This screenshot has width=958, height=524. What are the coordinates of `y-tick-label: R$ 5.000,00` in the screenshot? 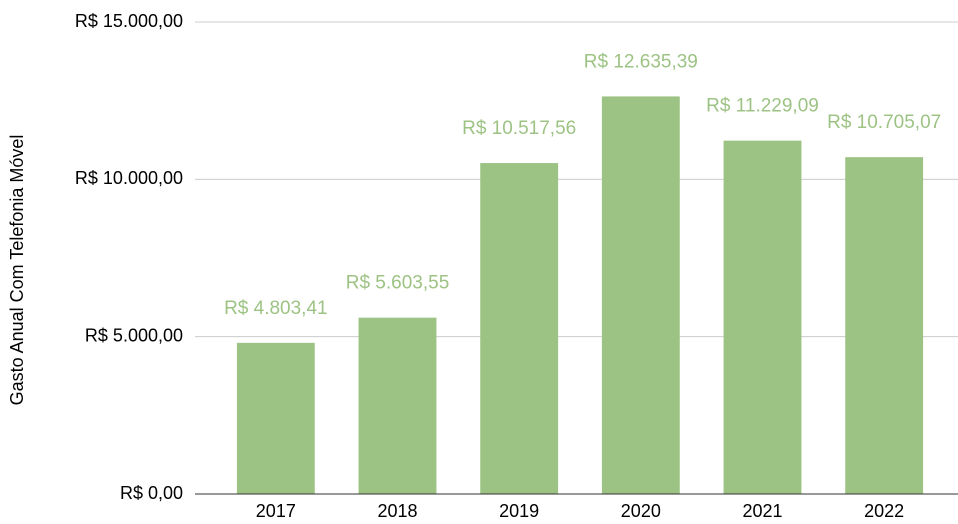 It's located at (134, 335).